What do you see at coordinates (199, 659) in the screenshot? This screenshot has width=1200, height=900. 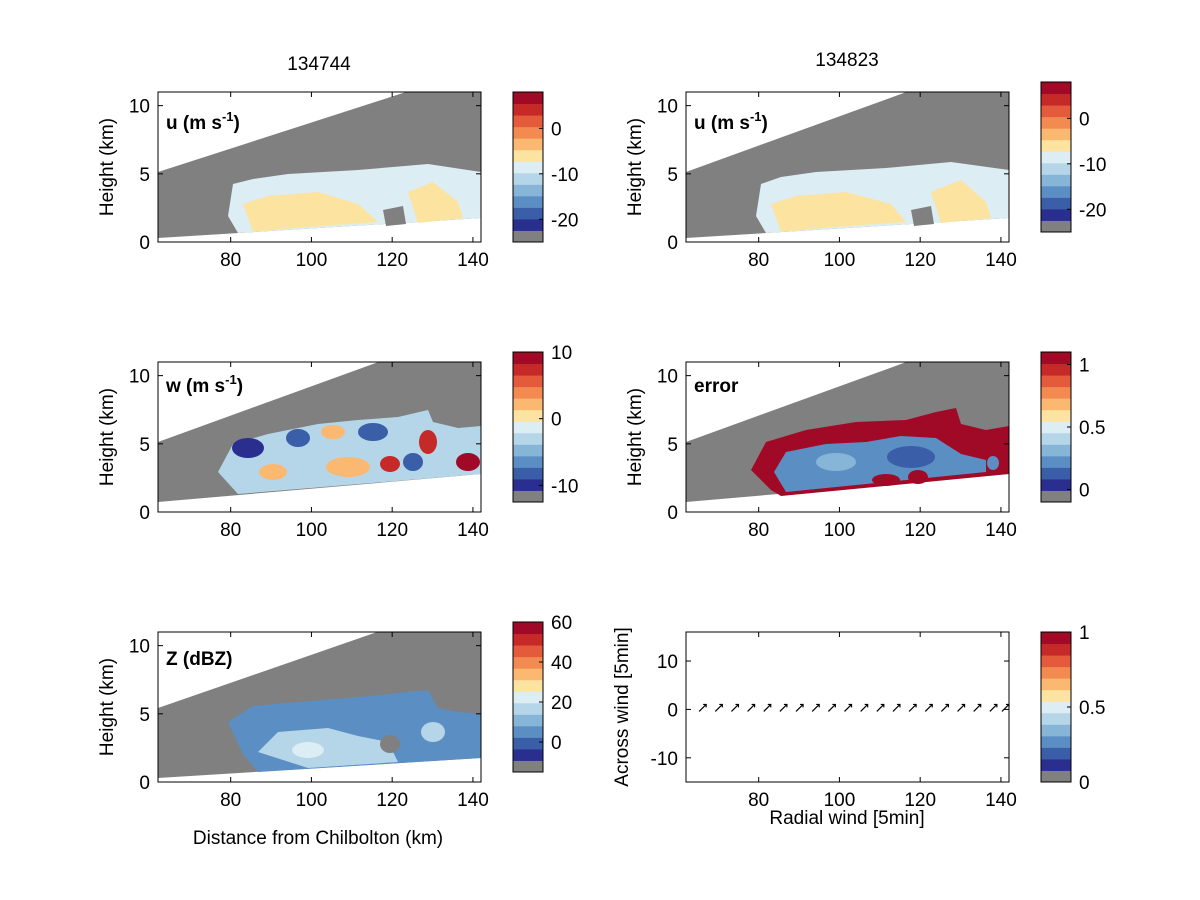 I see `panel-z-label-main: Z (dBZ)` at bounding box center [199, 659].